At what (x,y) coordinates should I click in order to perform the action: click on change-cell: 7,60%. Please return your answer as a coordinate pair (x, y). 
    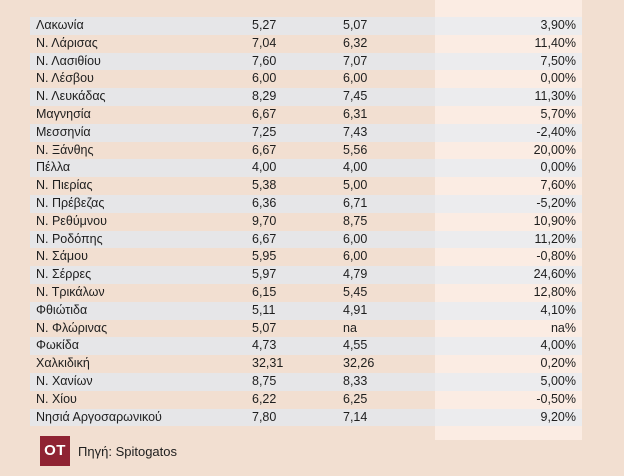
    Looking at the image, I should click on (558, 185).